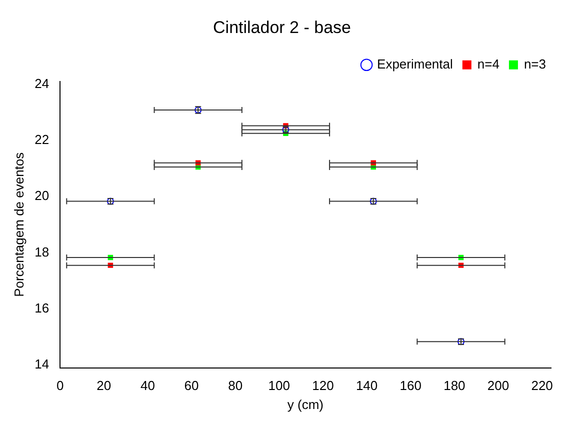 This screenshot has height=421, width=564. I want to click on x-tick-label: 120, so click(323, 386).